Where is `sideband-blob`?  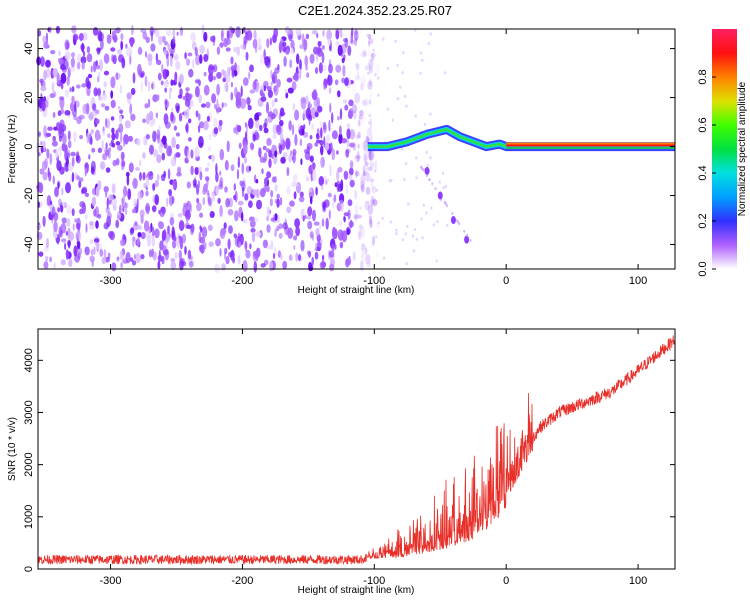
sideband-blob is located at coordinates (467, 239).